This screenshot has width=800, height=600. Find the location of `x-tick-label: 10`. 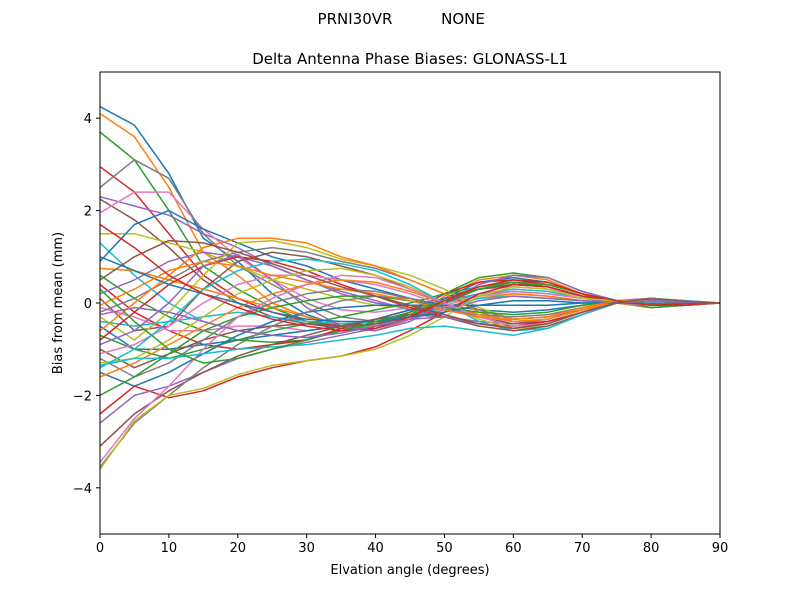

x-tick-label: 10 is located at coordinates (169, 548).